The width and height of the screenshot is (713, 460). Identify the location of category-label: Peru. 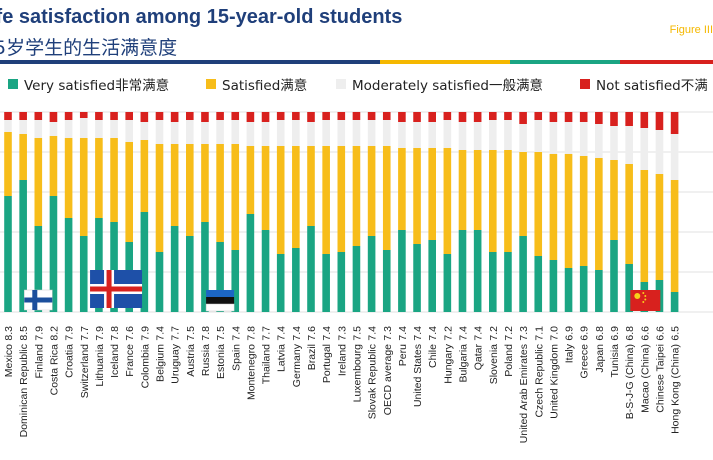
(403, 355).